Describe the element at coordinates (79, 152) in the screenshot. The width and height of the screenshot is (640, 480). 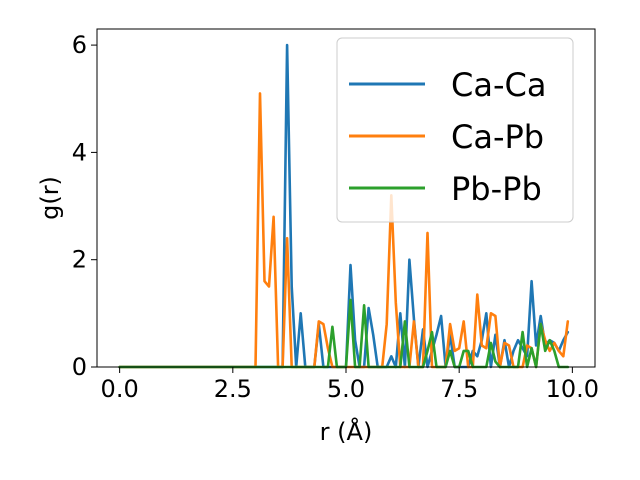
I see `y-tick-label: 4` at that location.